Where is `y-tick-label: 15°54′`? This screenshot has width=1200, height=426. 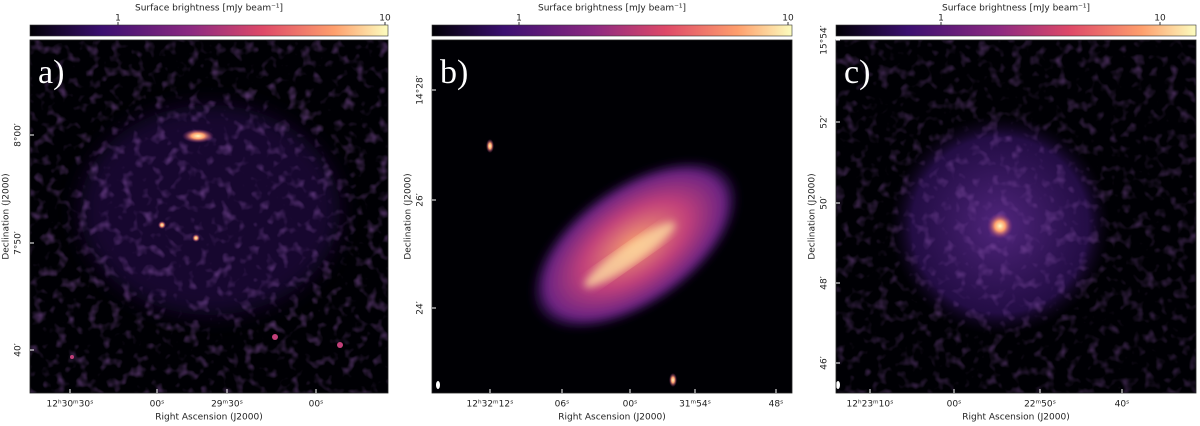 y-tick-label: 15°54′ is located at coordinates (825, 39).